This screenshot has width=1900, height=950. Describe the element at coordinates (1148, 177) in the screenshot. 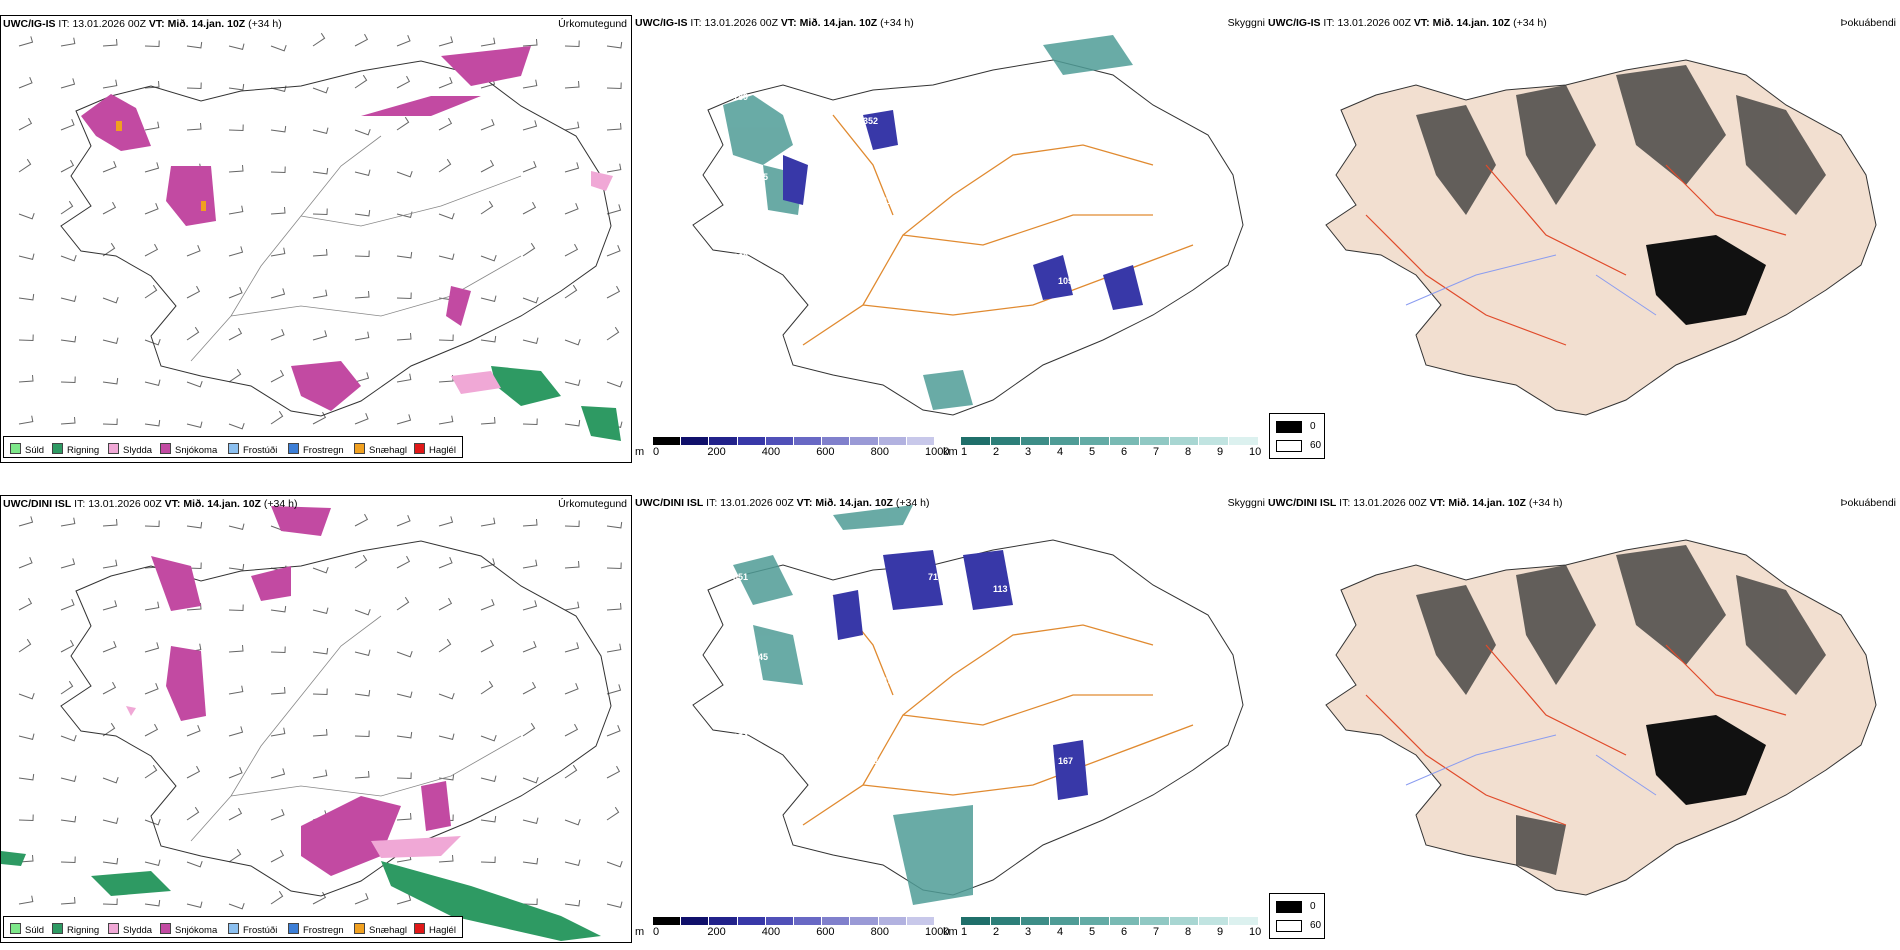

I see `visibility-value-label: 12` at that location.